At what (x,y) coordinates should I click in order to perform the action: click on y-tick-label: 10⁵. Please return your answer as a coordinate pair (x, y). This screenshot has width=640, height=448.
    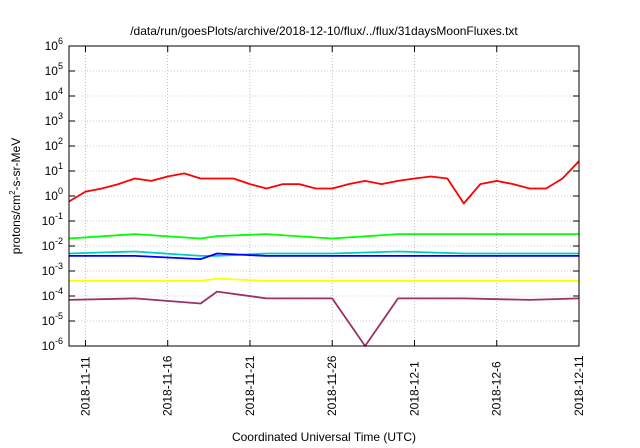
    Looking at the image, I should click on (54, 69).